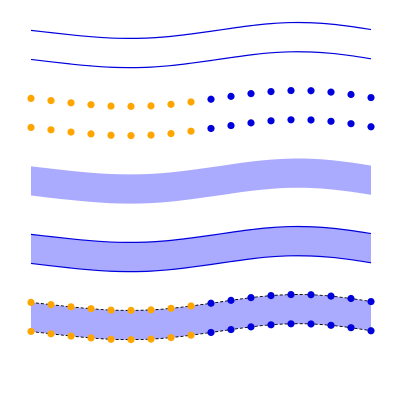  I want to click on panel-1-lines, so click(201, 45).